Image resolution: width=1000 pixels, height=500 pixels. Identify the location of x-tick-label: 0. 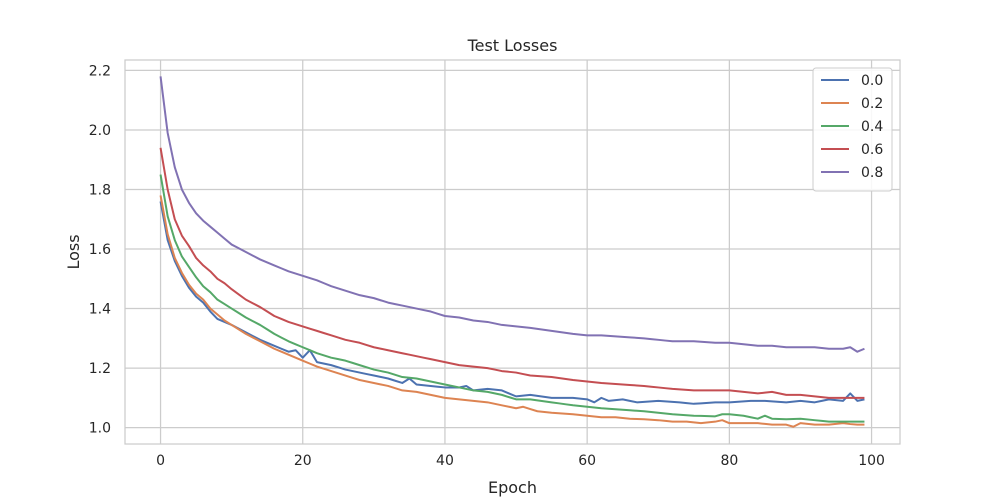
(160, 461).